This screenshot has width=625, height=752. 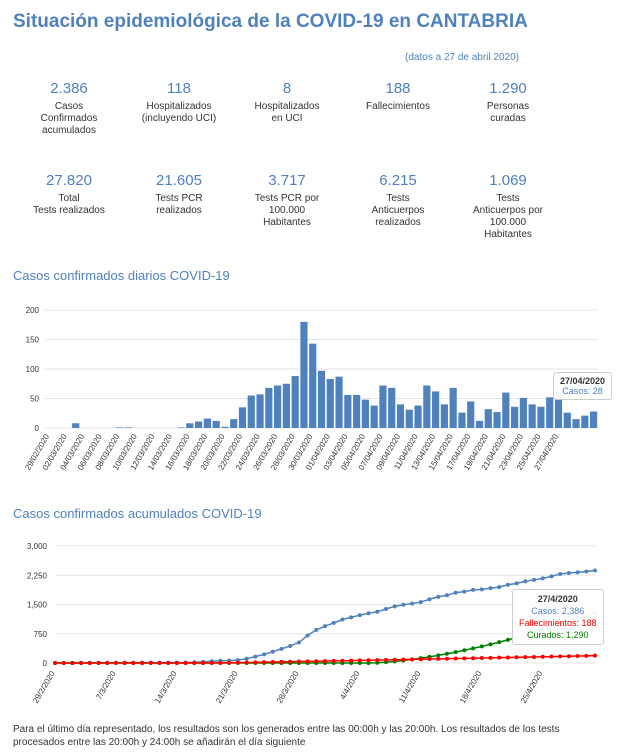 What do you see at coordinates (37, 546) in the screenshot?
I see `y-tick-label: 3,000` at bounding box center [37, 546].